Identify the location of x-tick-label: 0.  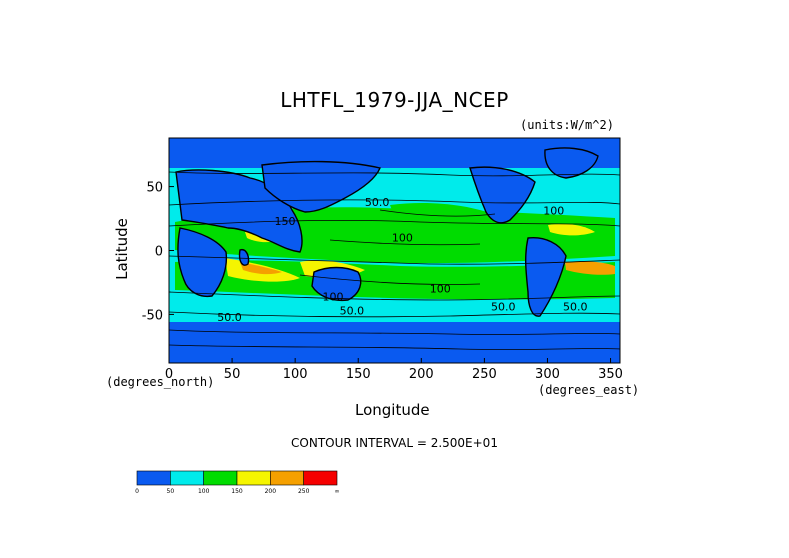
(169, 374).